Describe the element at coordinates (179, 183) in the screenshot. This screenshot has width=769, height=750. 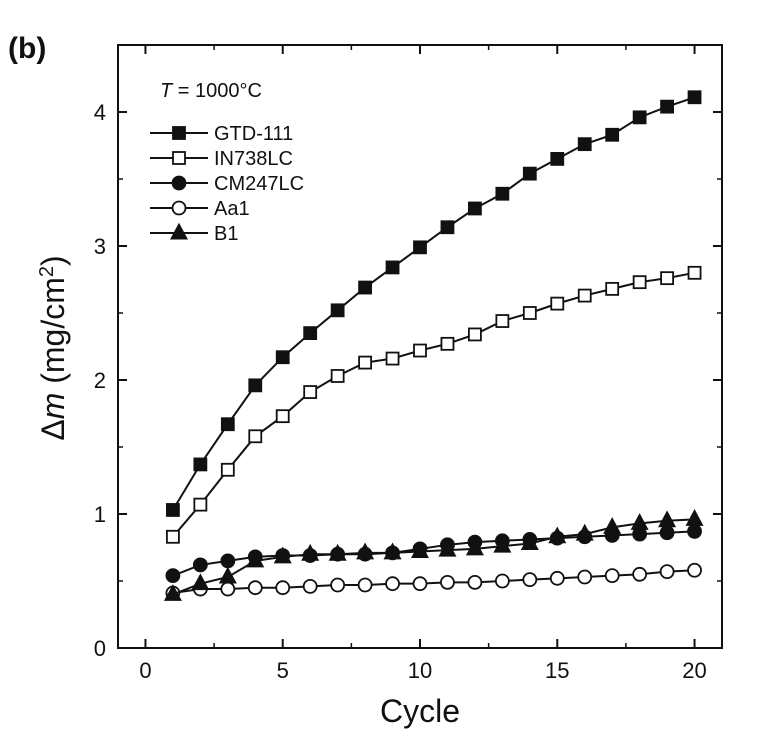
I see `legend-marker-cm247lc` at that location.